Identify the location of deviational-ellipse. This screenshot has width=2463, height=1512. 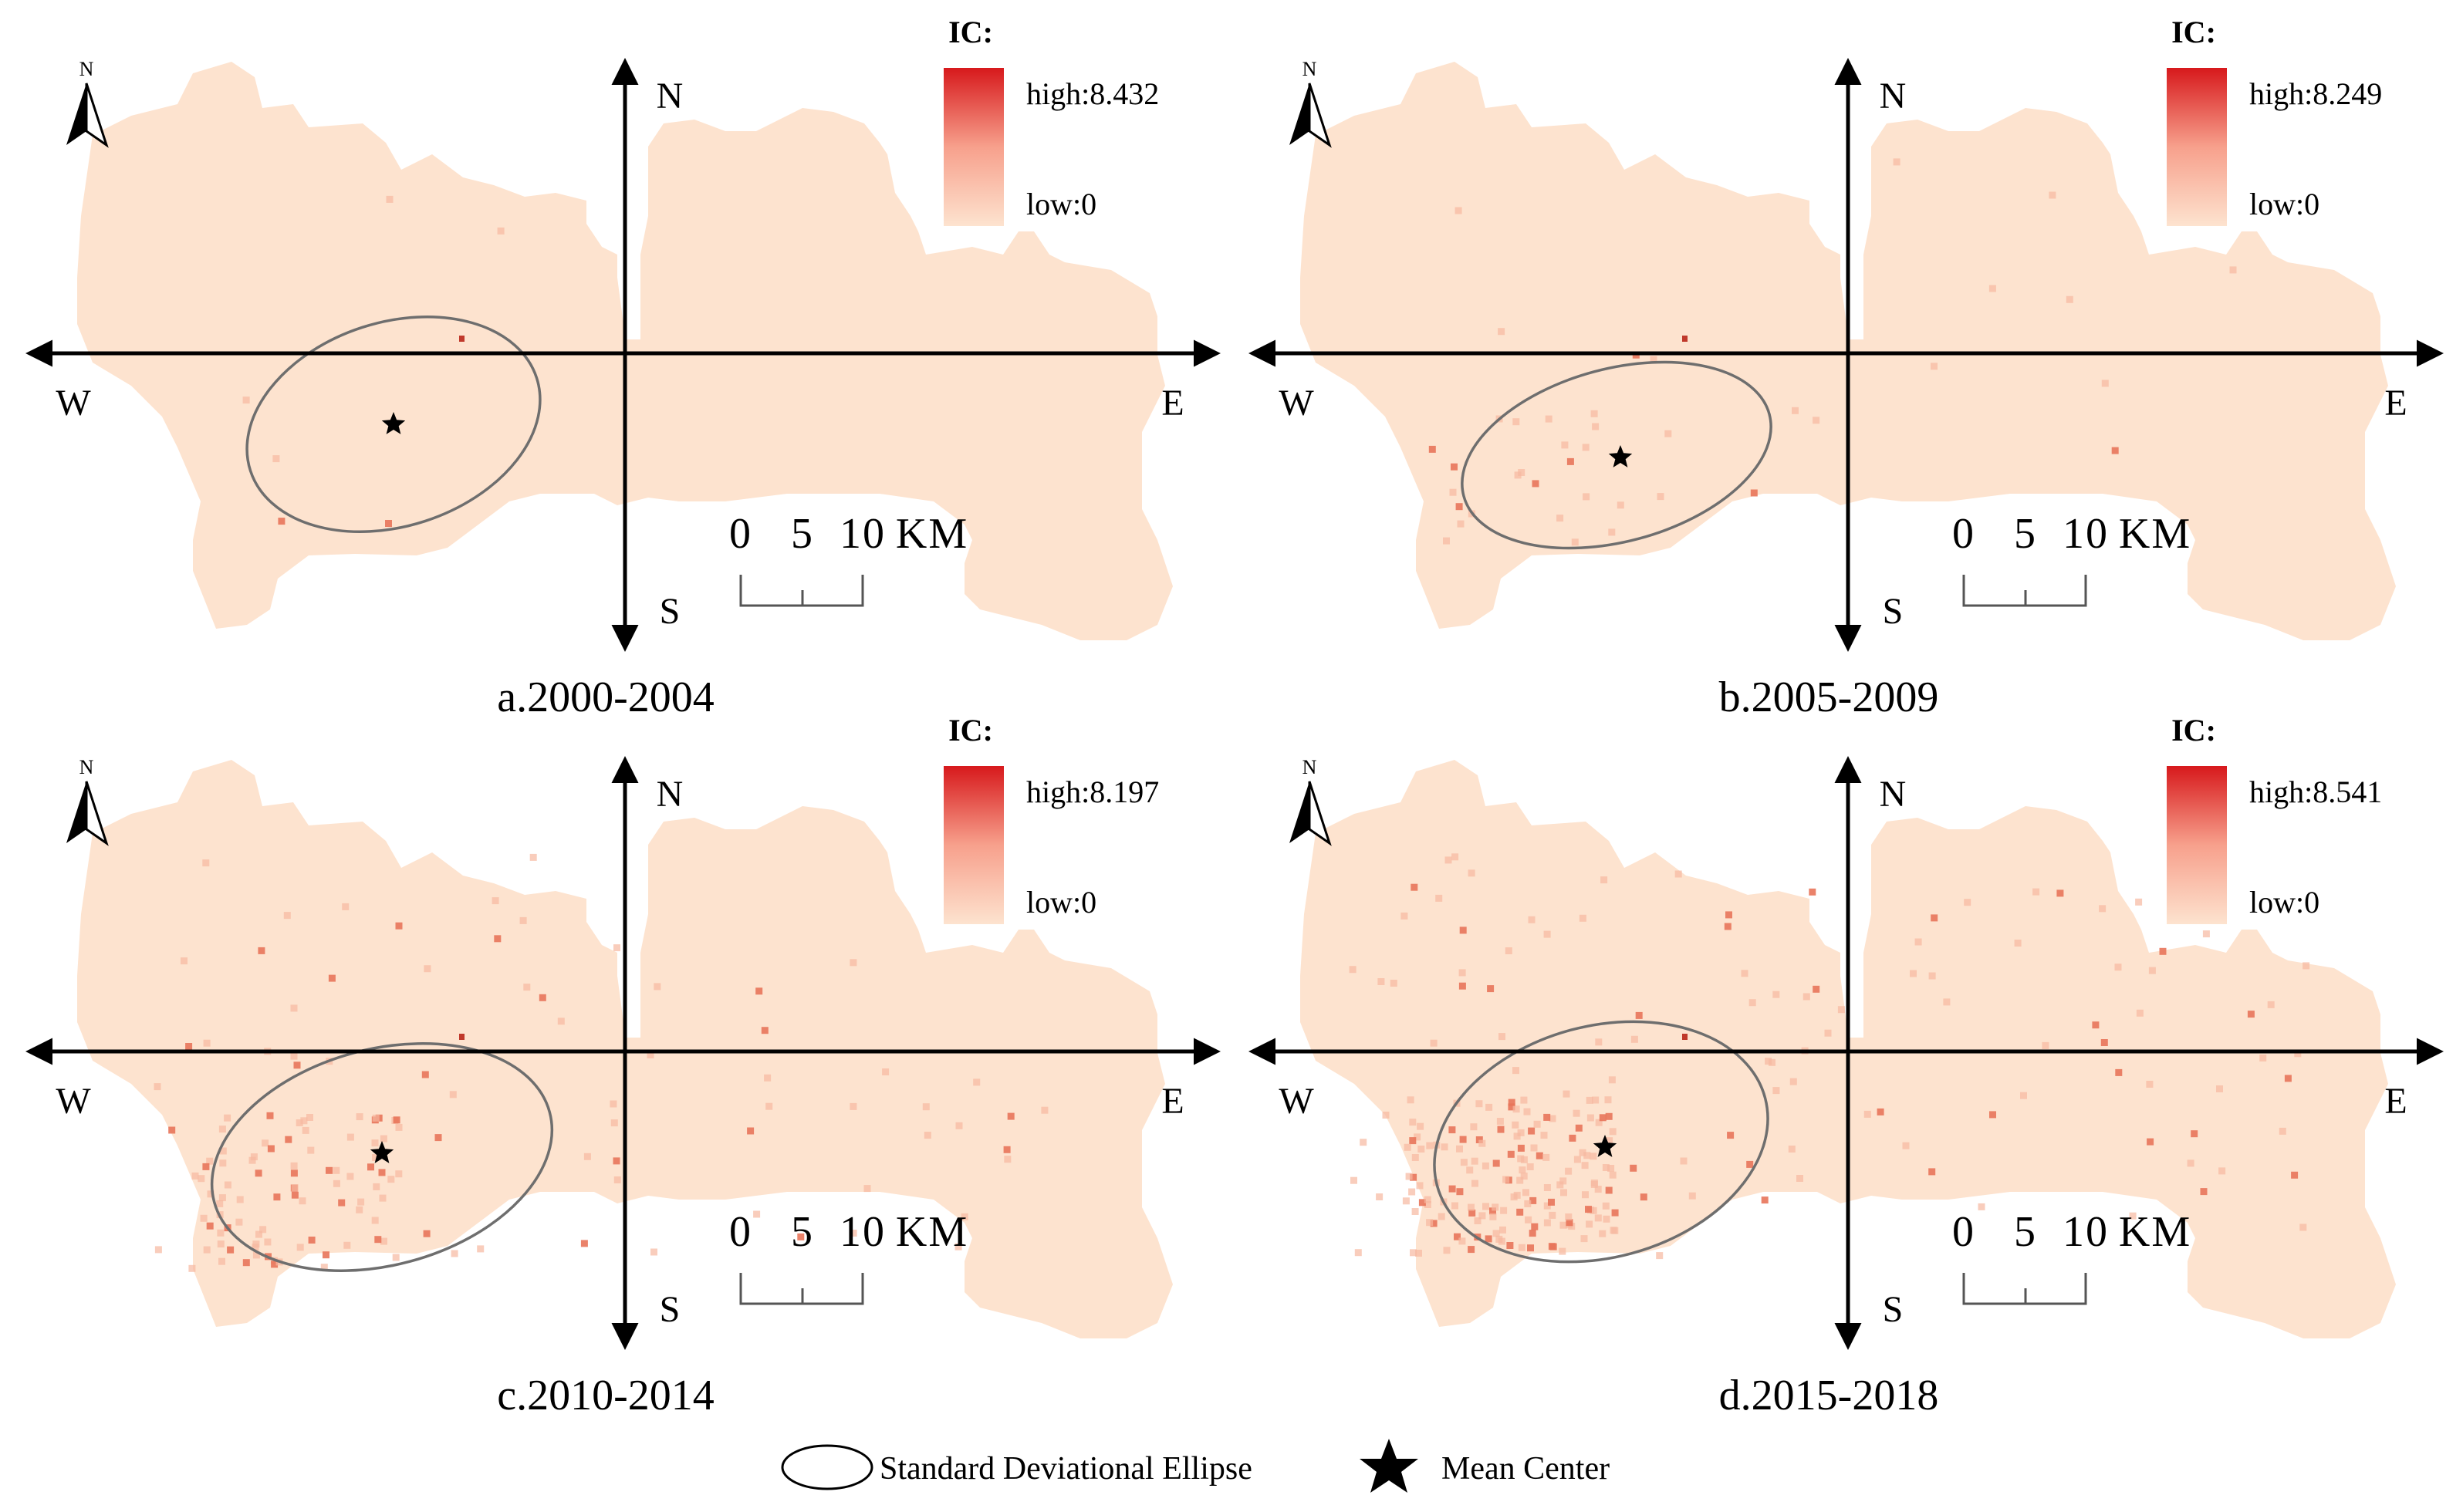
(393, 424).